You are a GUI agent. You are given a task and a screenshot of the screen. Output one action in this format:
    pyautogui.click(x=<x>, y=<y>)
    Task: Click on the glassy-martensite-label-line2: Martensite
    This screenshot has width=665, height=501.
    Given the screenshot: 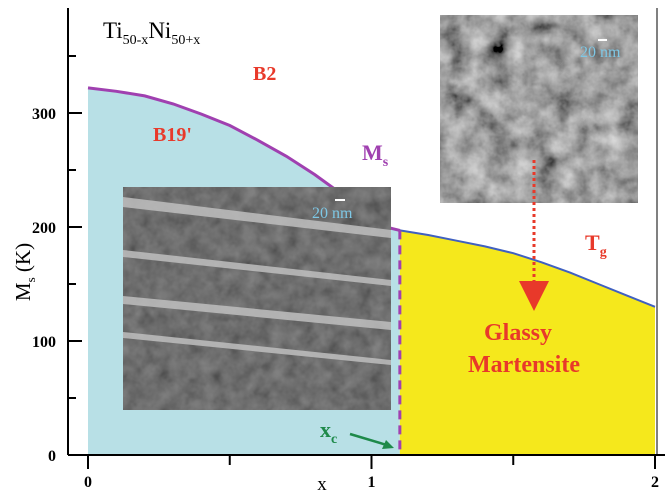 What is the action you would take?
    pyautogui.click(x=524, y=365)
    